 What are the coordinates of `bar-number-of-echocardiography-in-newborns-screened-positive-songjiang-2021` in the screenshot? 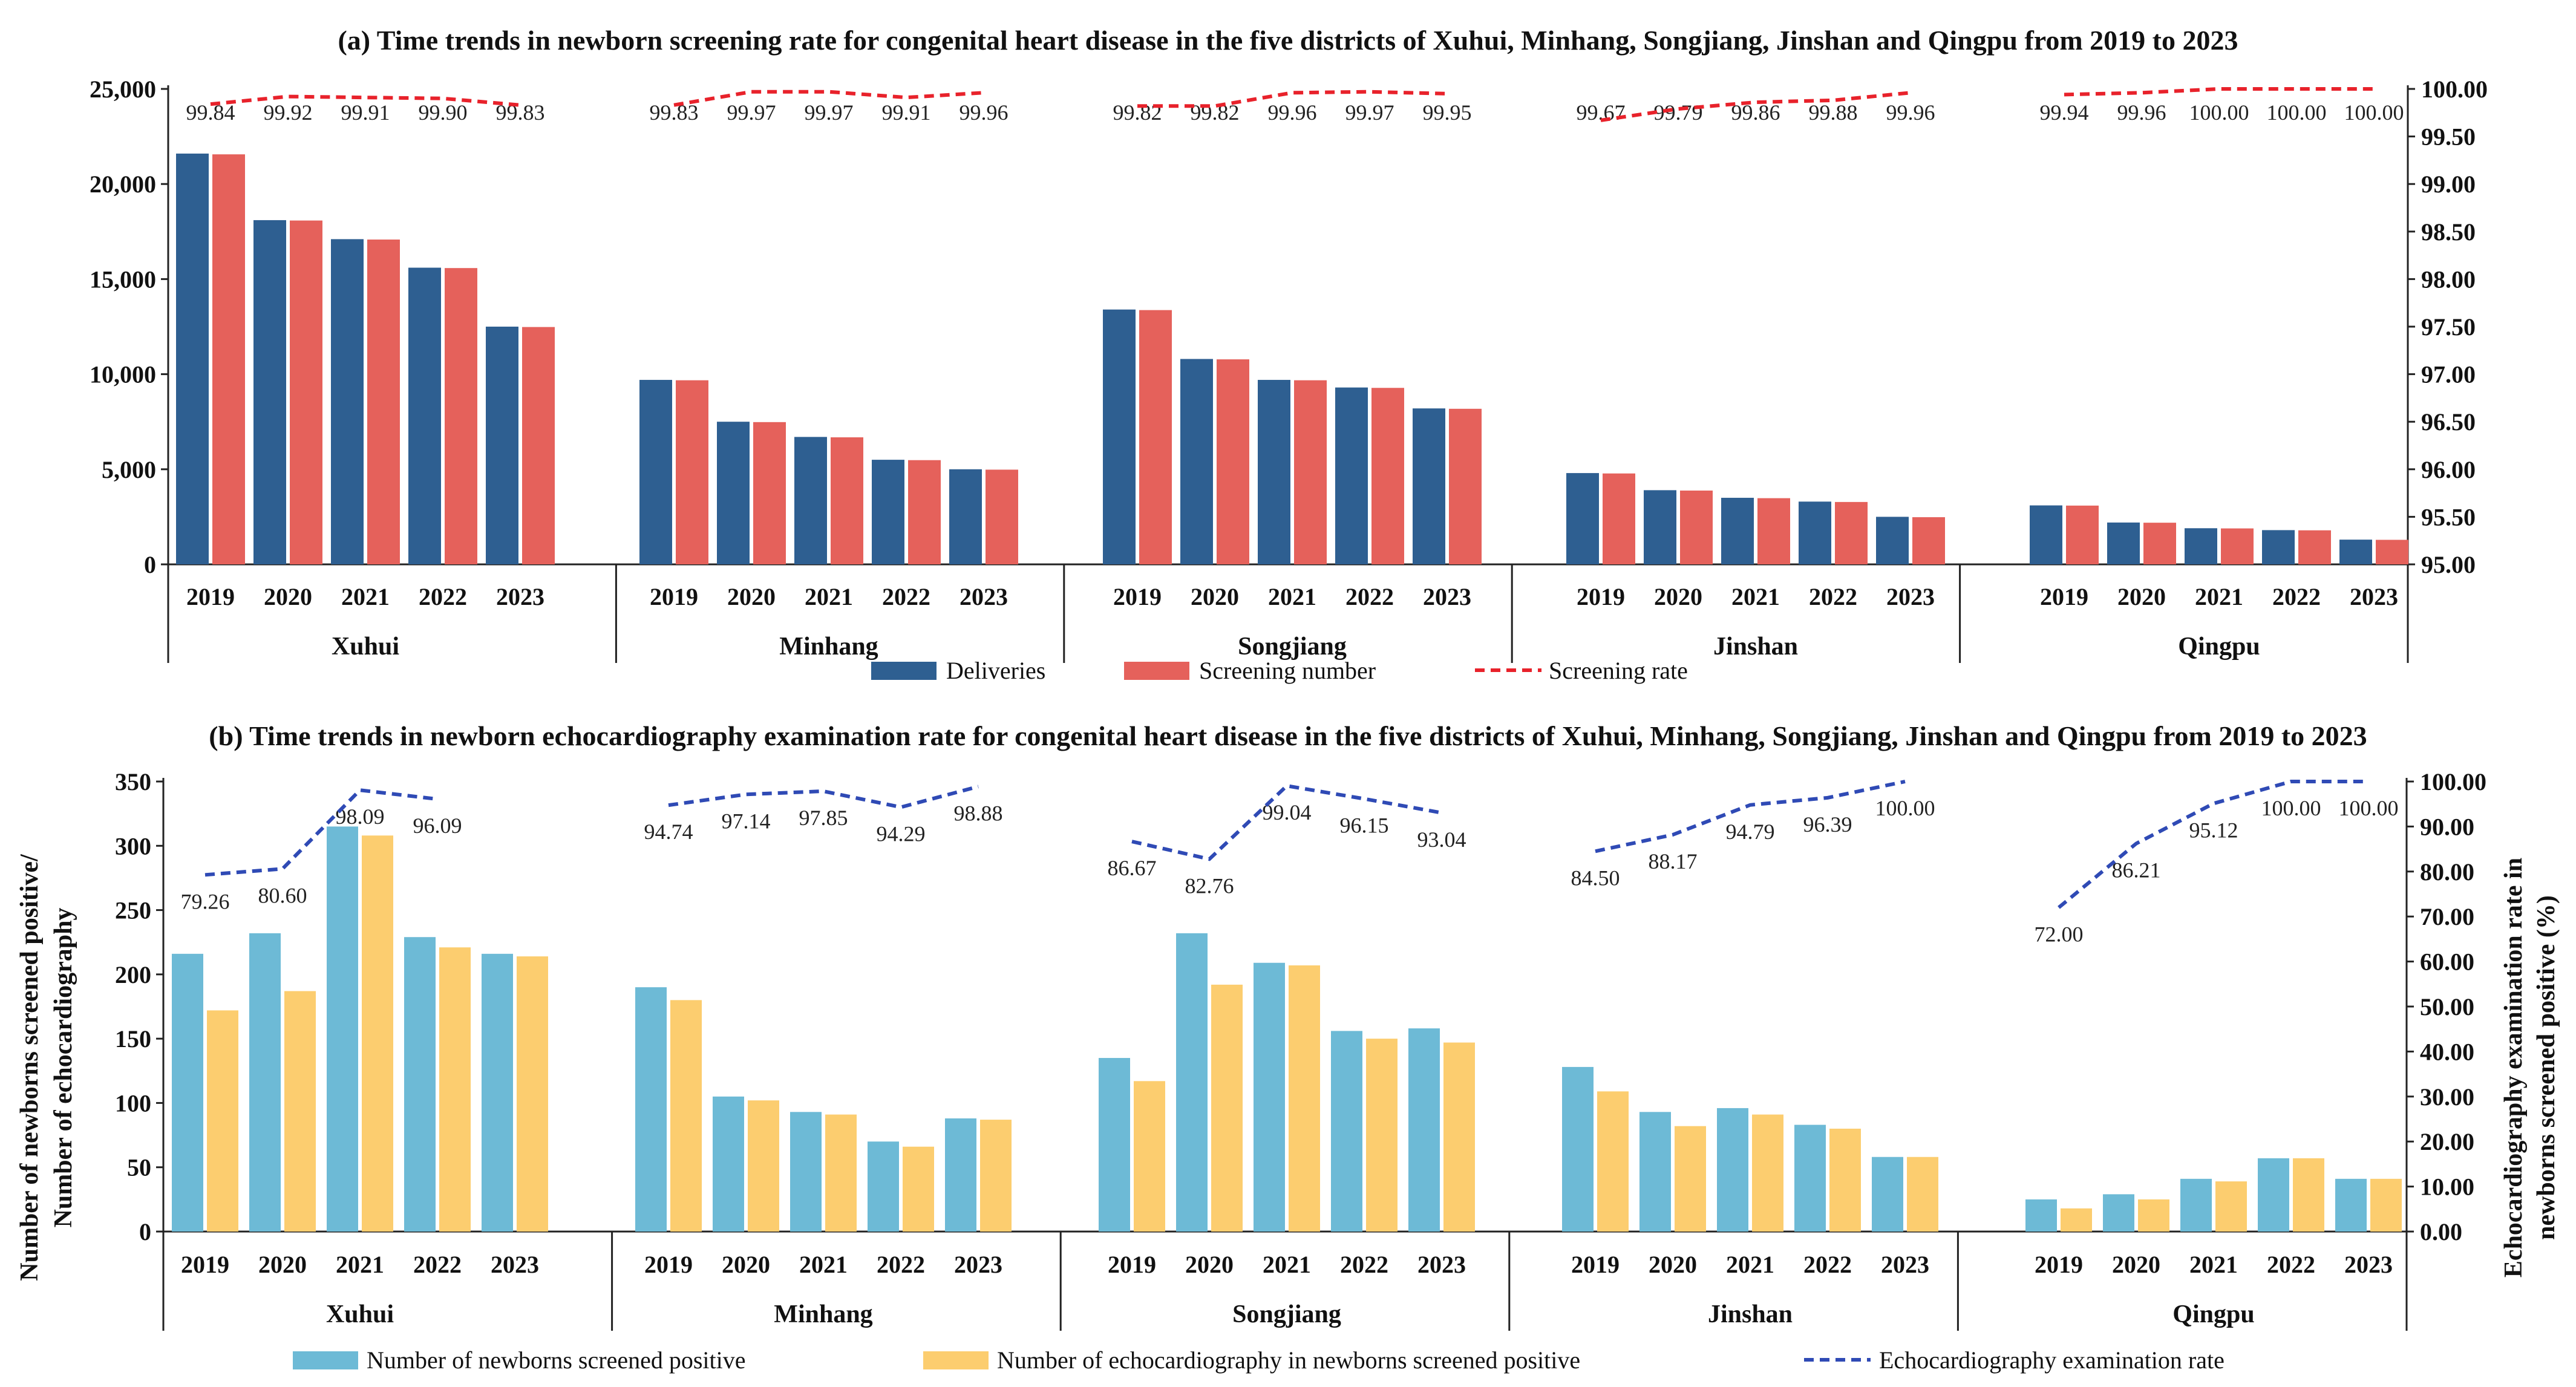 It's located at (1304, 1099).